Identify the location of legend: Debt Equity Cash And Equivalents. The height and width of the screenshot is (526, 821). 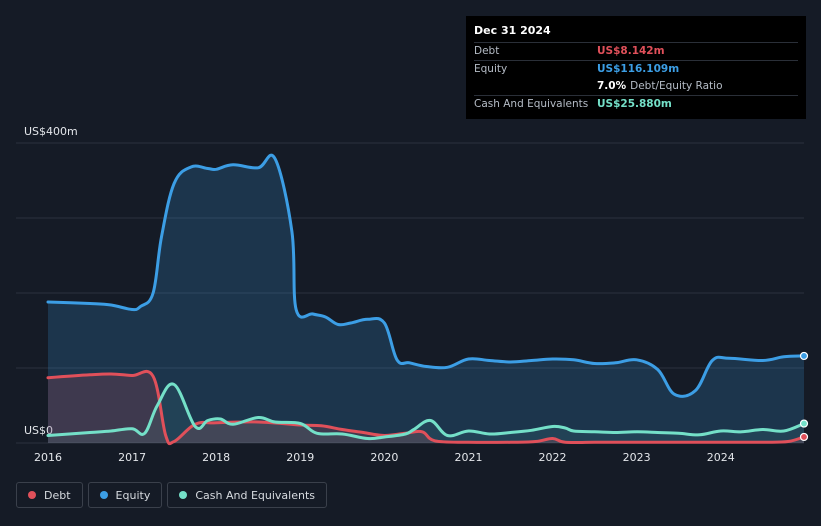
(171, 495).